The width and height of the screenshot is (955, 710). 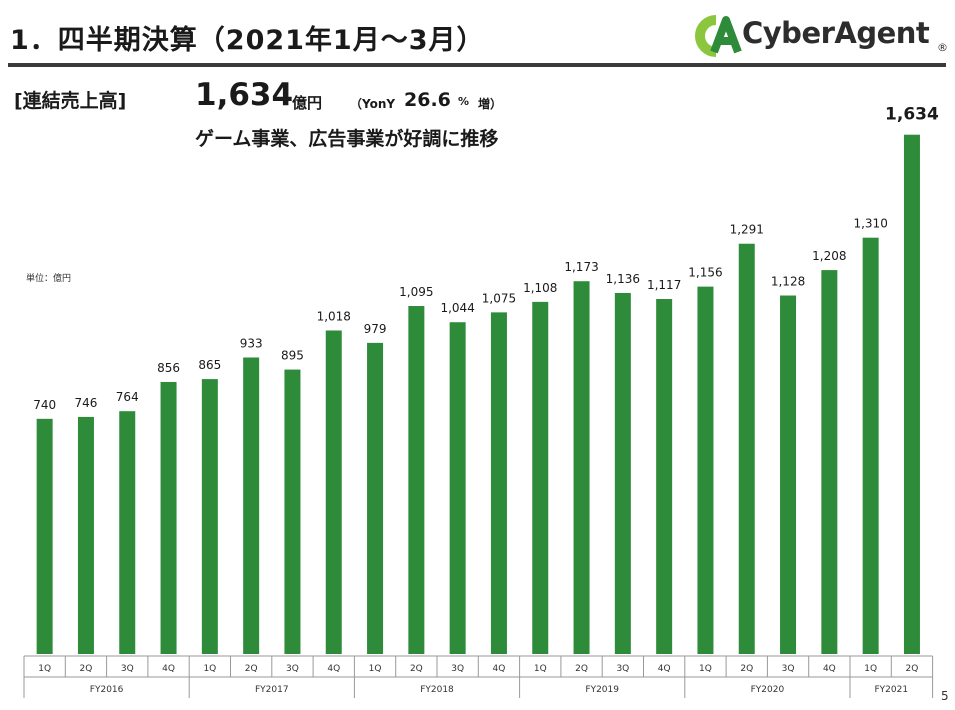 I want to click on bar-value-label: 1,136, so click(x=623, y=279).